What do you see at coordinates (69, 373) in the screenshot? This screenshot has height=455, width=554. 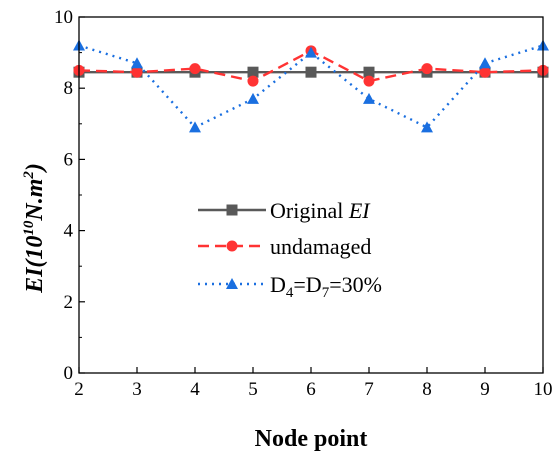 I see `y-tick-label: 0` at bounding box center [69, 373].